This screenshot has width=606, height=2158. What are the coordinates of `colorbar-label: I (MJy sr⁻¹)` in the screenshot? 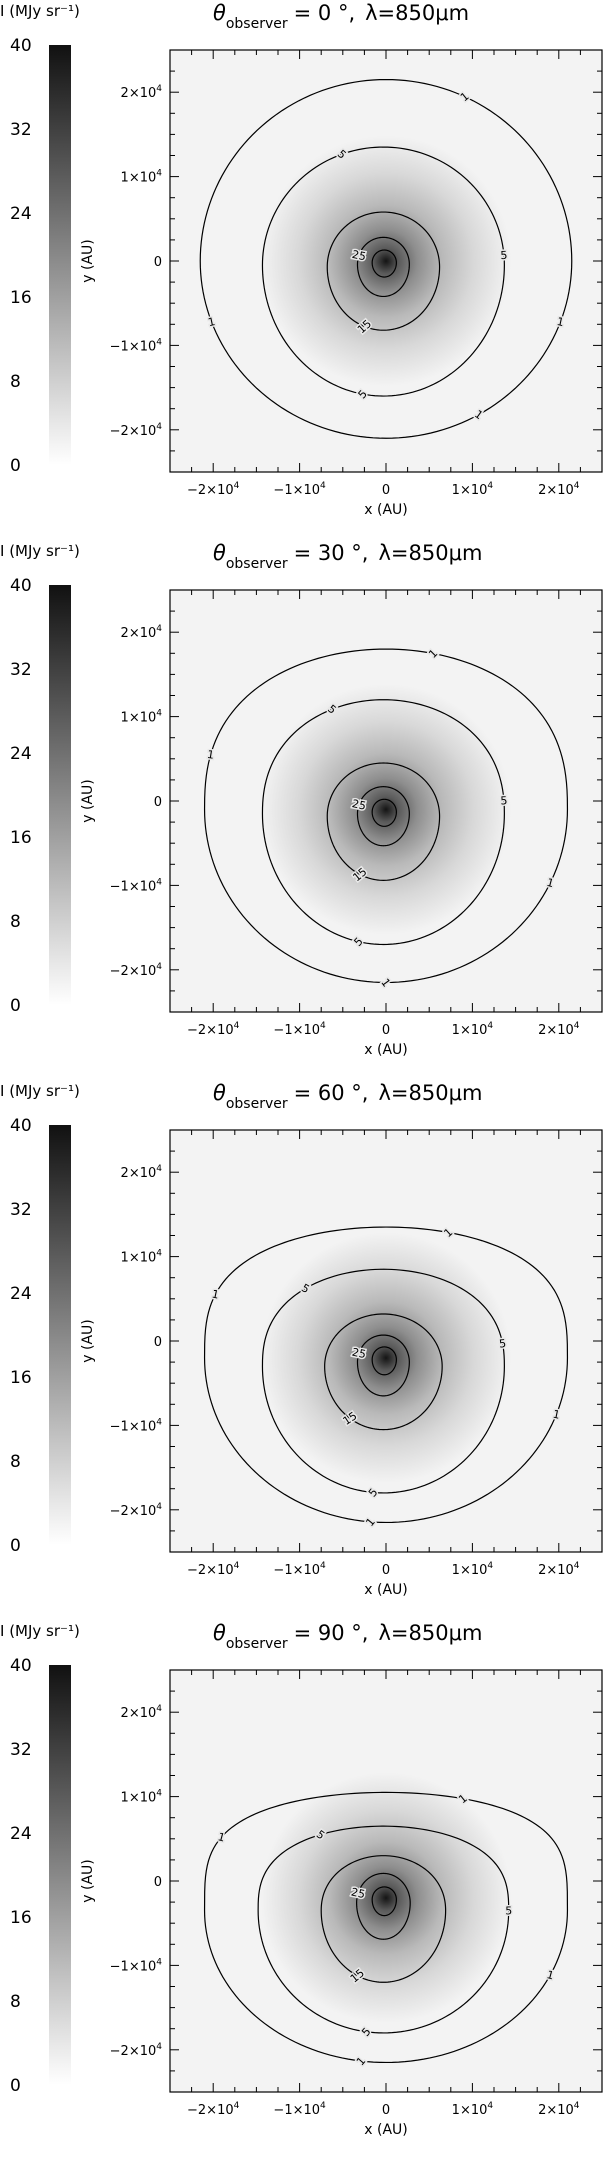 It's located at (40, 551).